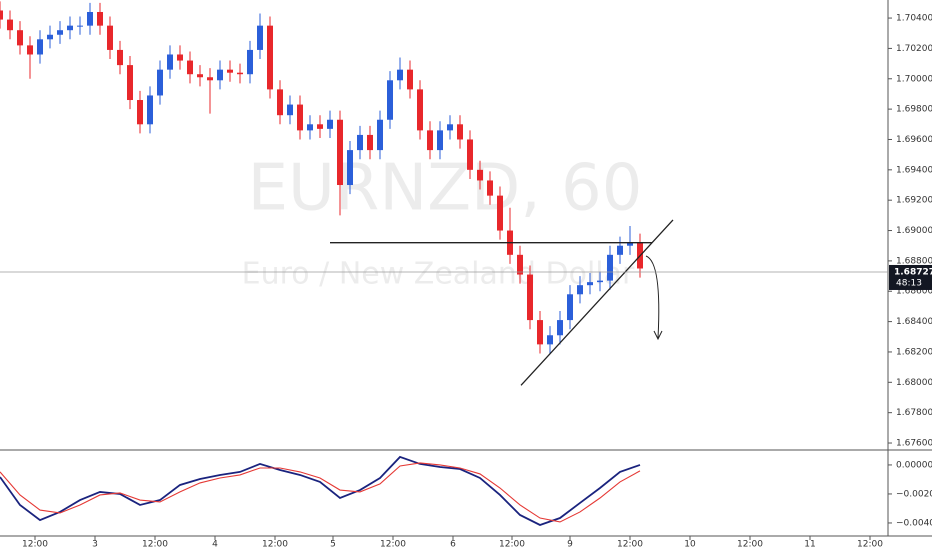  Describe the element at coordinates (914, 170) in the screenshot. I see `y-tick-label: 1.69400` at that location.